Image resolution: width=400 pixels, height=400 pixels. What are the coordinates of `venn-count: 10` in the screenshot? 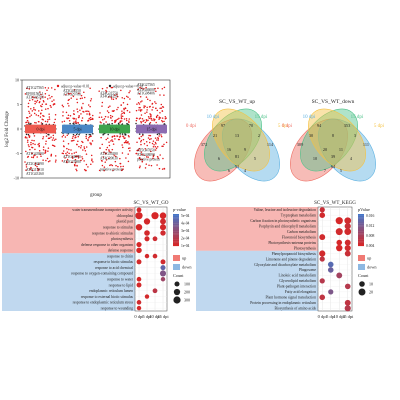 It's located at (315, 158).